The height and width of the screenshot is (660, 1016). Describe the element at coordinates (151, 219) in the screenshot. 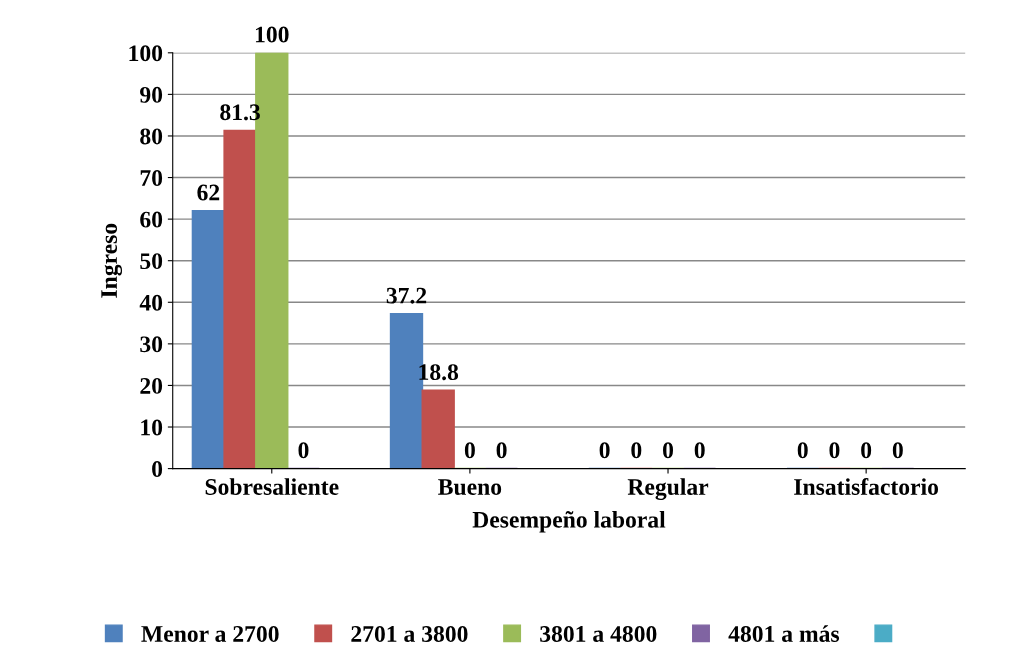

I see `y-tick-label: 60` at that location.